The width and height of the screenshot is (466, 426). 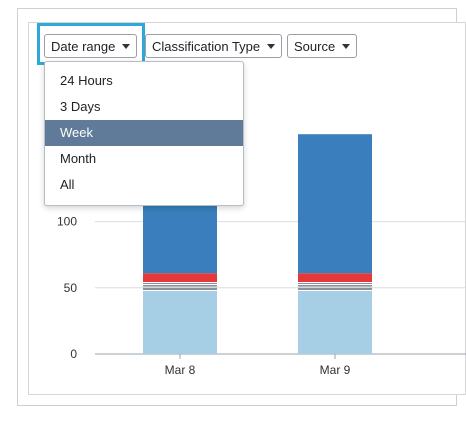 I want to click on y-tick-label: 100, so click(x=67, y=222).